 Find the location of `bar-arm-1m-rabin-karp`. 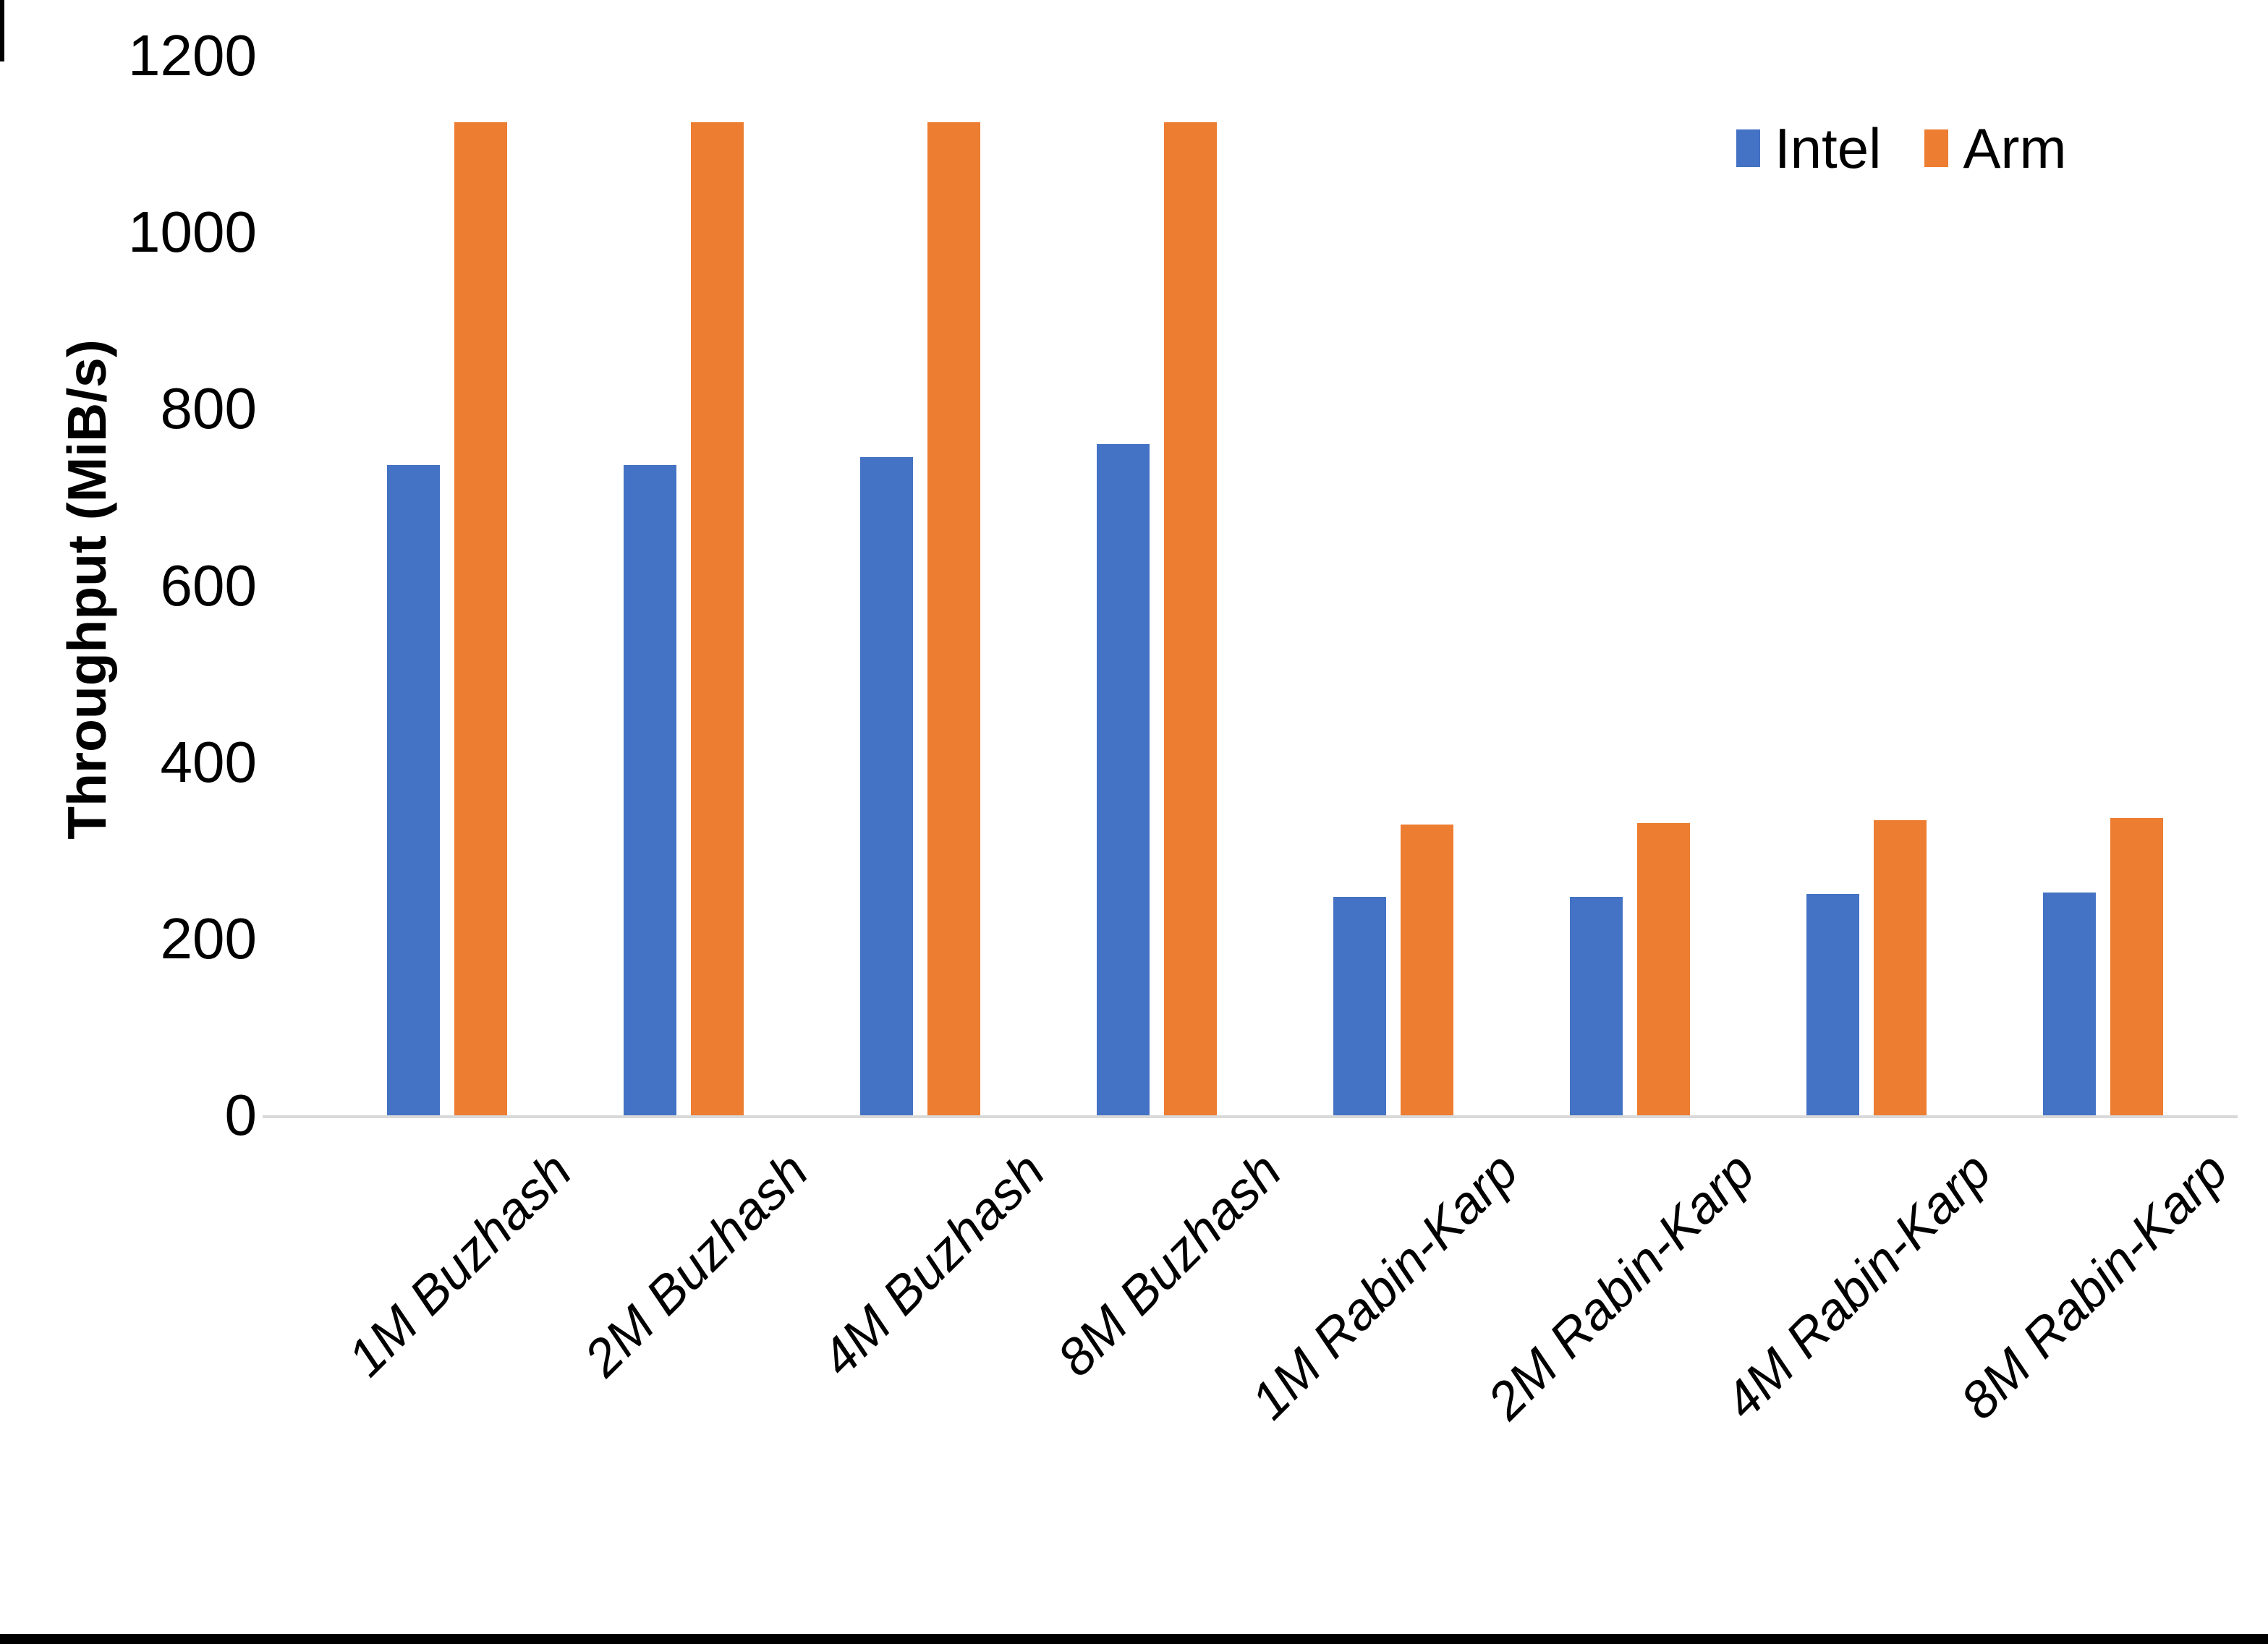

bar-arm-1m-rabin-karp is located at coordinates (1427, 970).